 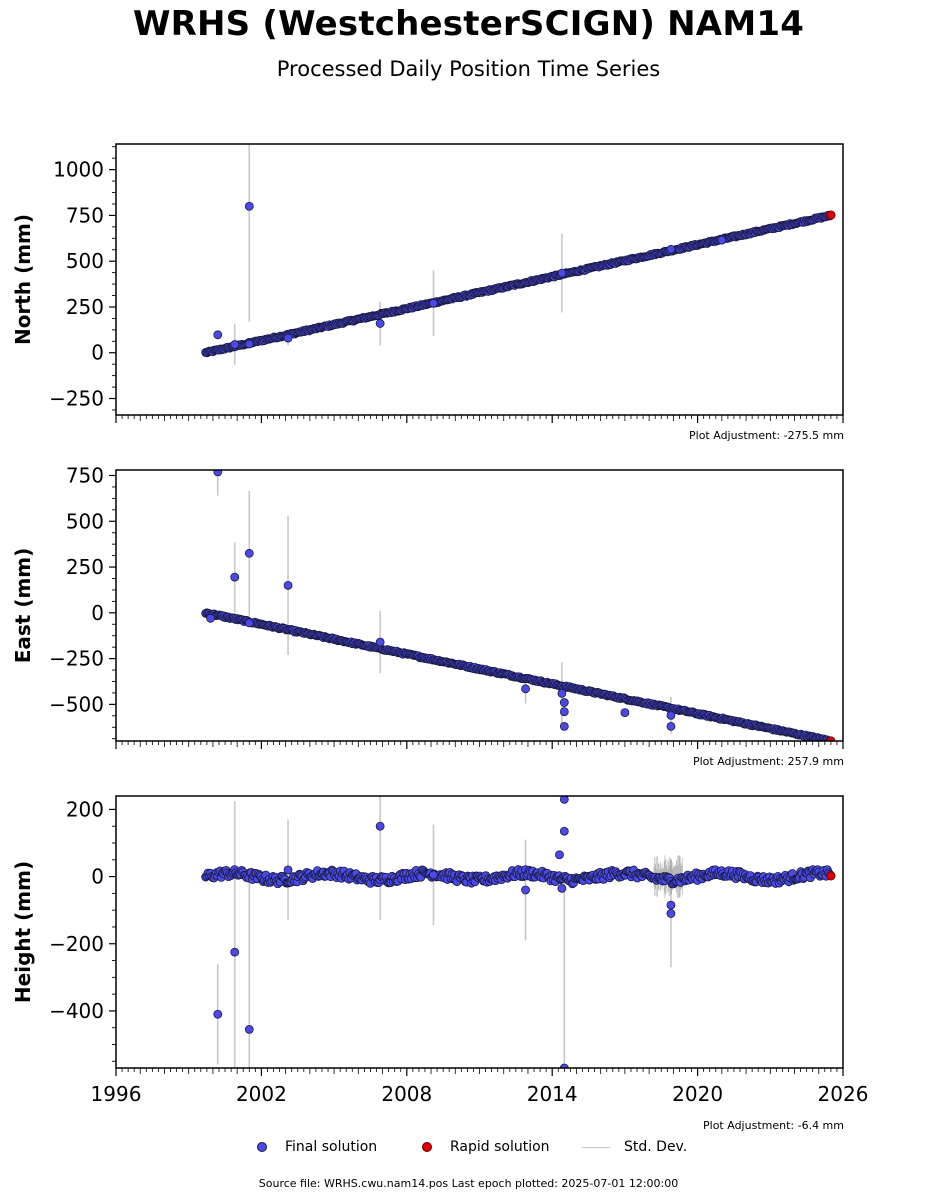 I want to click on y-tick-label: −200, so click(x=76, y=944).